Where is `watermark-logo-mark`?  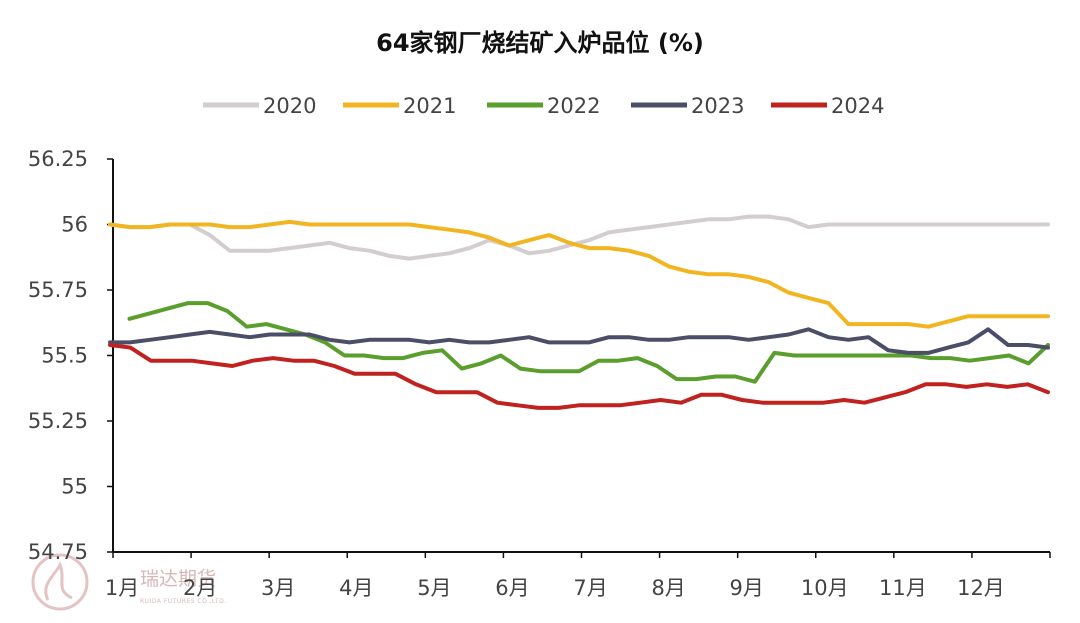
watermark-logo-mark is located at coordinates (58, 581).